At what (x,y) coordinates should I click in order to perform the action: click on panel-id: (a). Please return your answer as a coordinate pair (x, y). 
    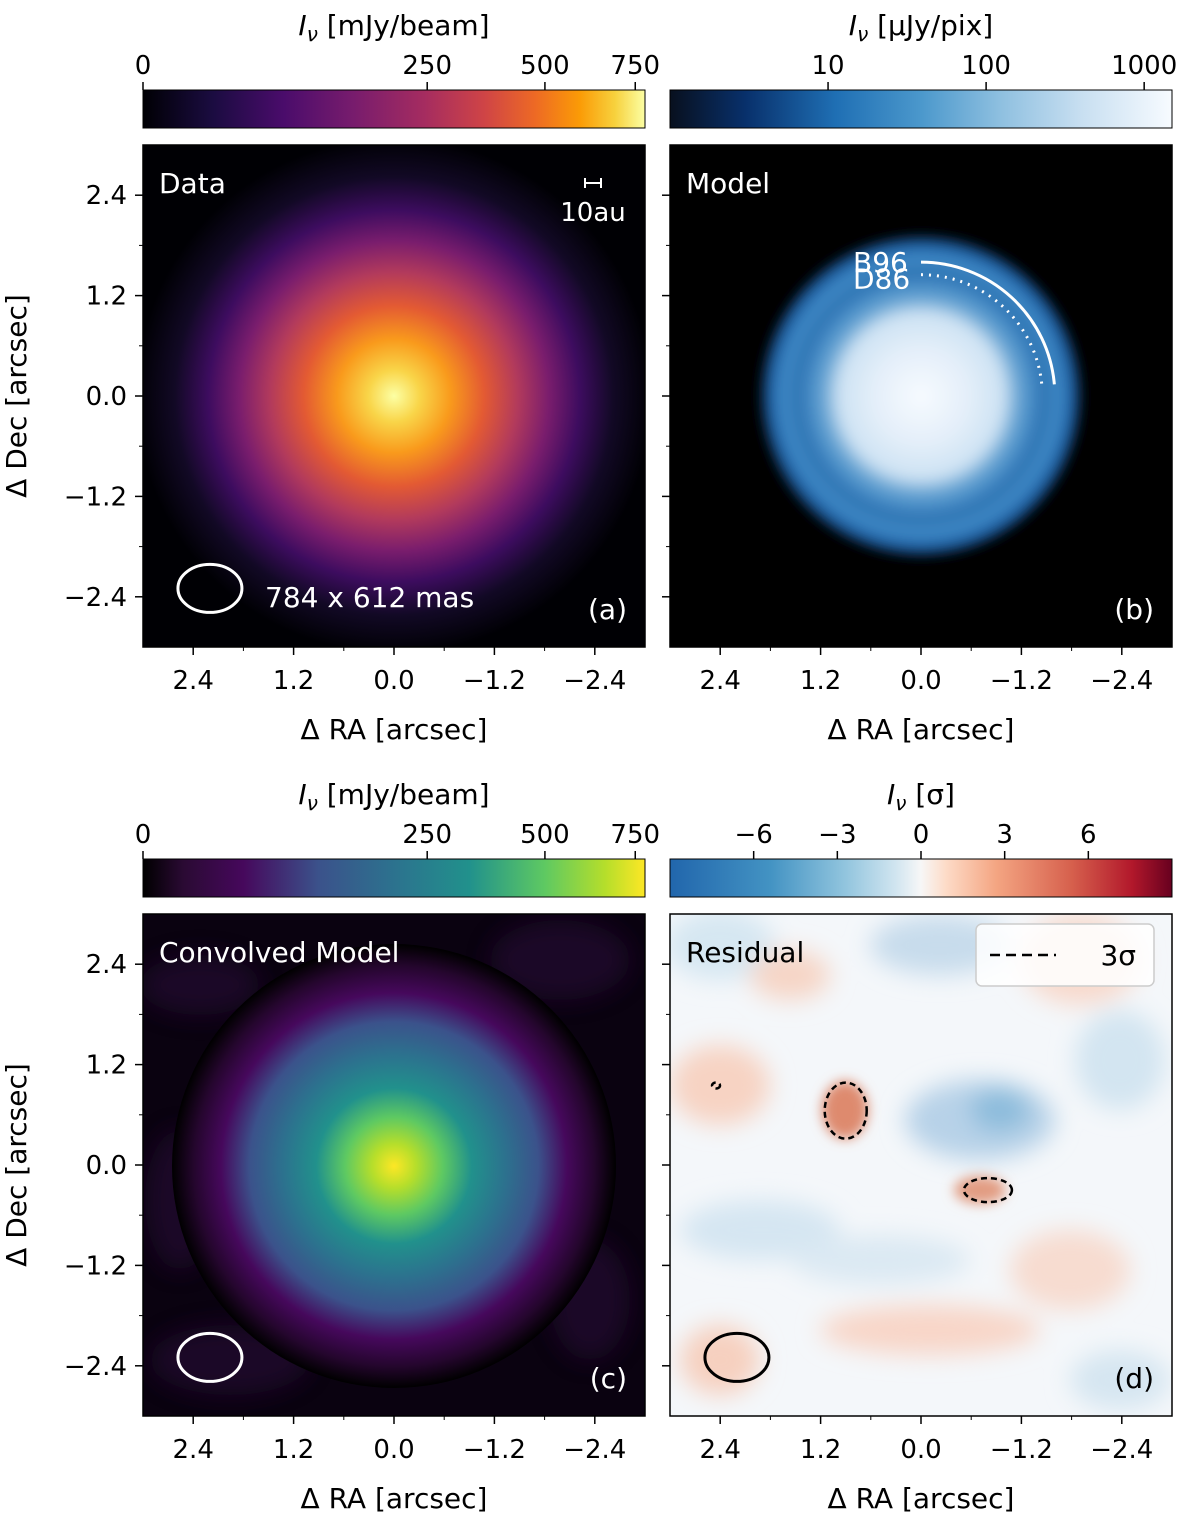
    Looking at the image, I should click on (607, 609).